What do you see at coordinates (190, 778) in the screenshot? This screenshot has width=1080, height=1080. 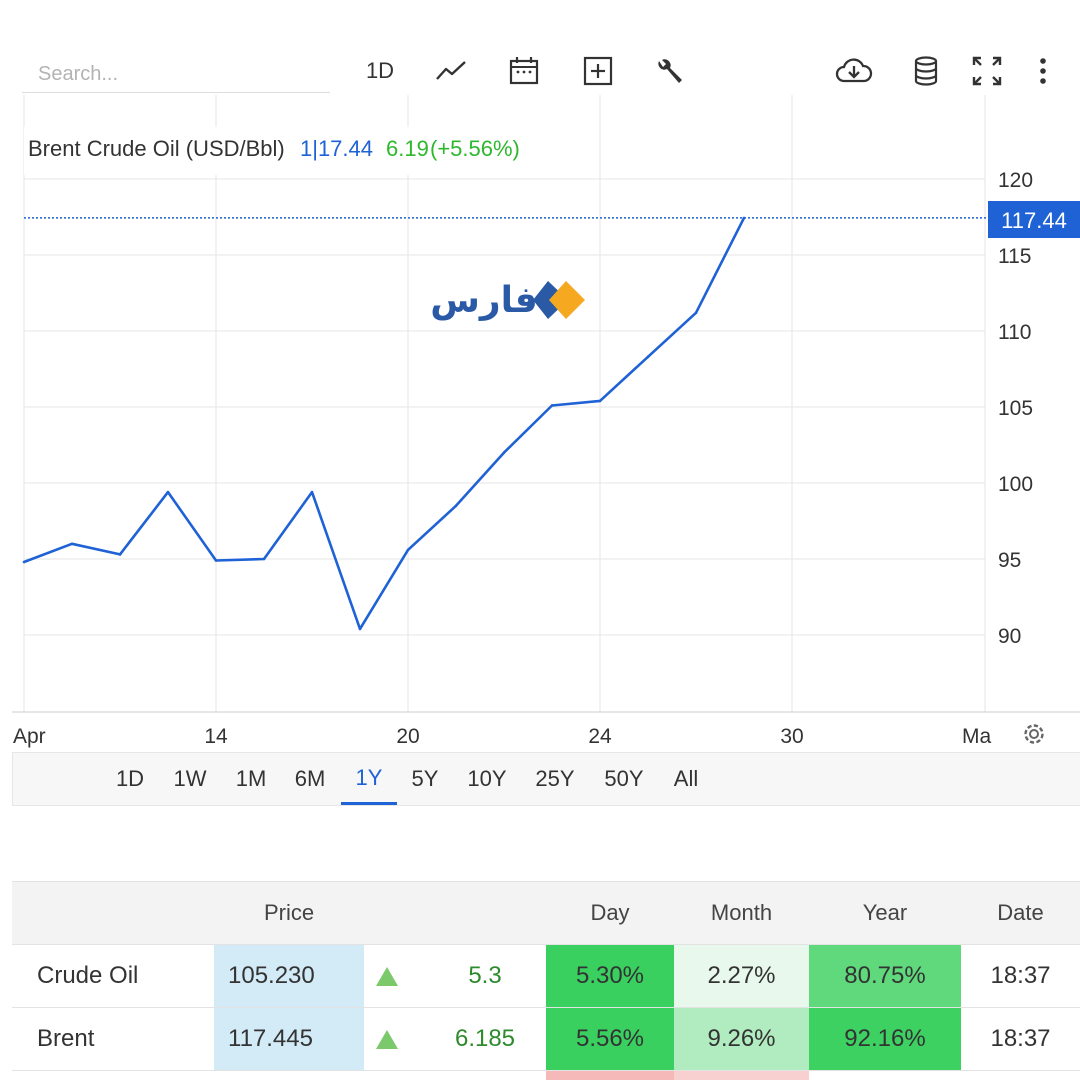 I see `range-tab-1w: 1W` at bounding box center [190, 778].